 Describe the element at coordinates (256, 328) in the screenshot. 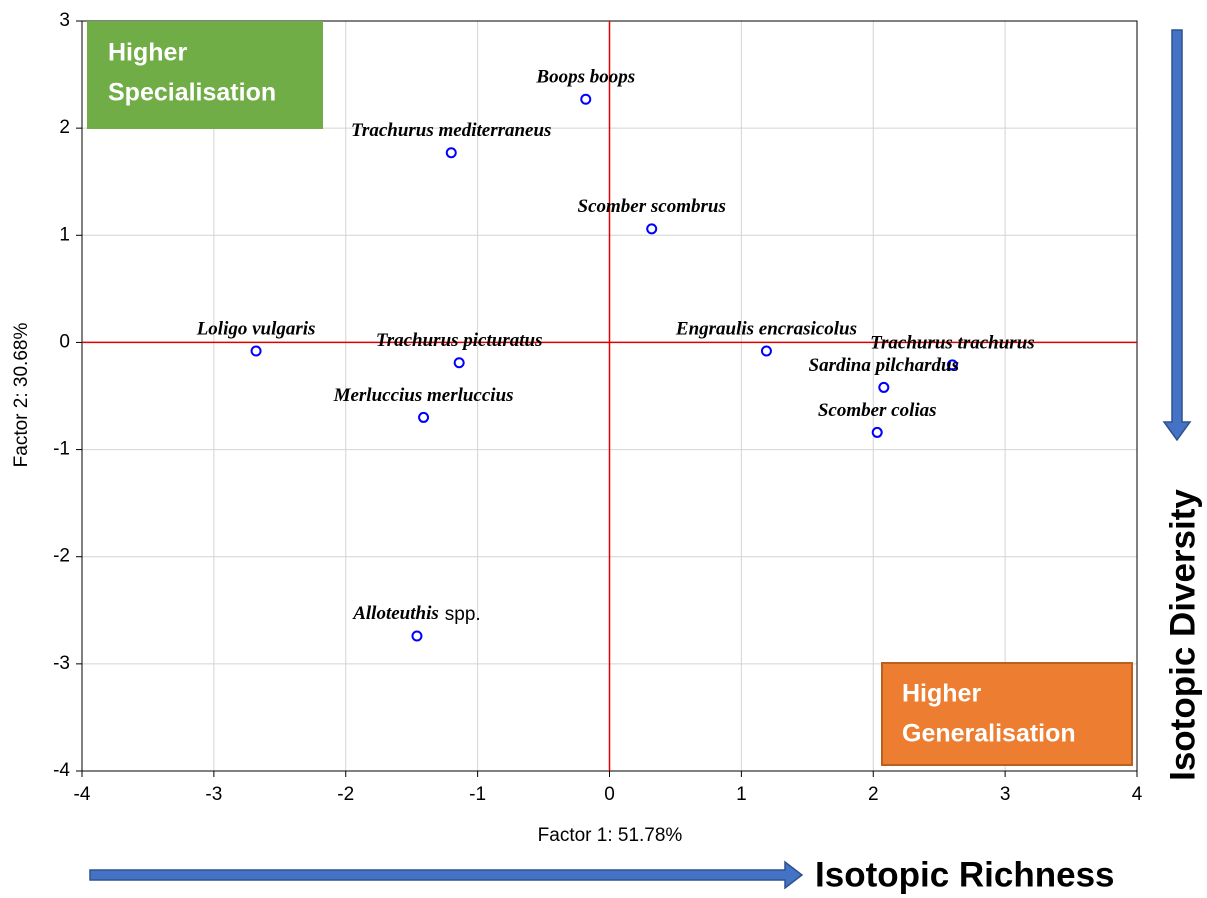

I see `point-label: Loligo vulgaris` at that location.